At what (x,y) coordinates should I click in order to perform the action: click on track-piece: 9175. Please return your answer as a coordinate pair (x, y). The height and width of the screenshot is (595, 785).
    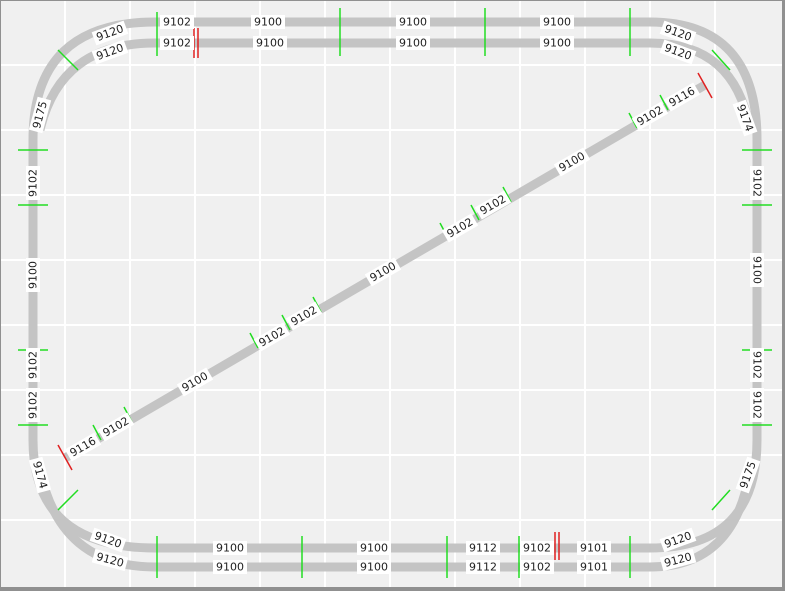
    Looking at the image, I should click on (40, 115).